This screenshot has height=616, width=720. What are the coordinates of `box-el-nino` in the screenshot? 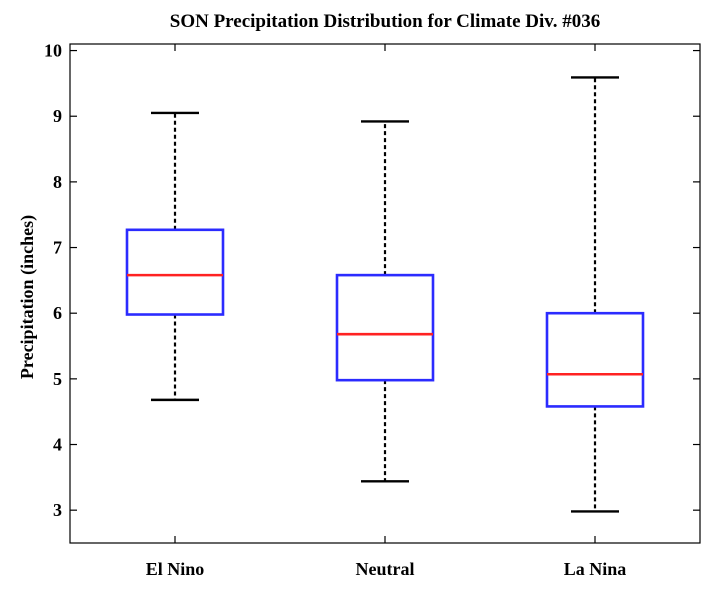 It's located at (175, 256).